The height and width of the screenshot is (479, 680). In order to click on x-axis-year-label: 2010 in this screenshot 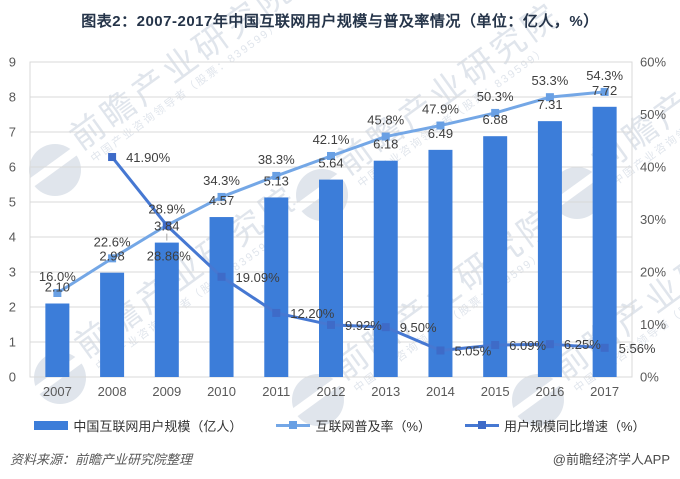, I will do `click(221, 391)`.